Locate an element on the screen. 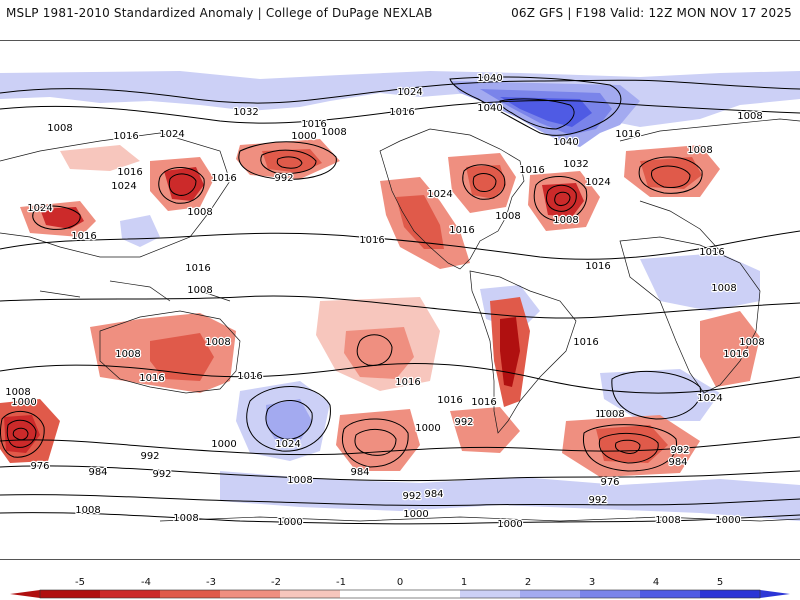  colorbar-swatch-neutral is located at coordinates (370, 594).